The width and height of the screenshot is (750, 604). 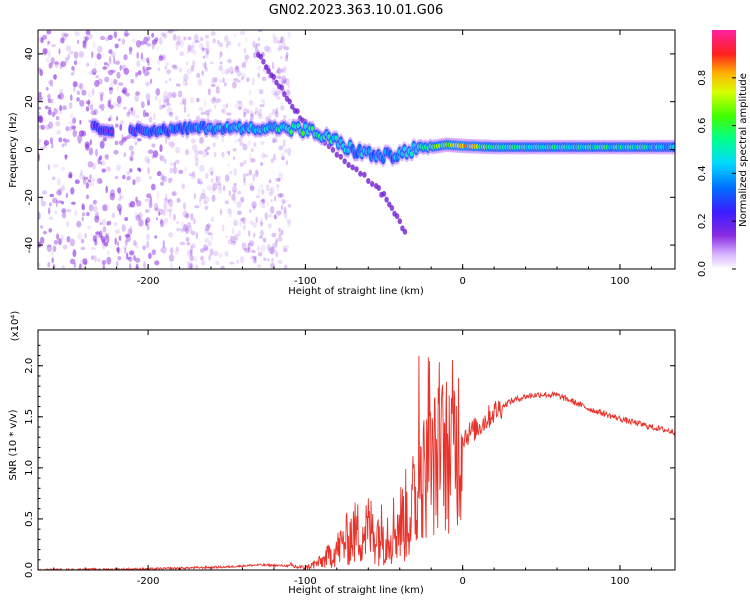 I want to click on x-tick-label: 0, so click(x=462, y=281).